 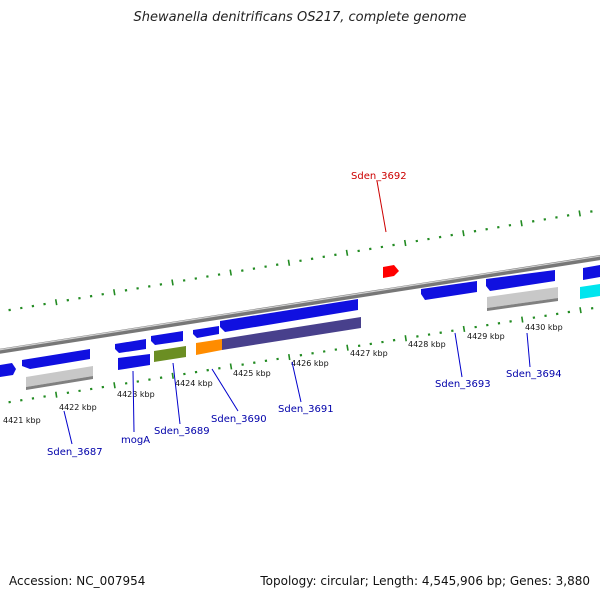 I want to click on gene-label-sden3693: Sden_3693, so click(x=463, y=384).